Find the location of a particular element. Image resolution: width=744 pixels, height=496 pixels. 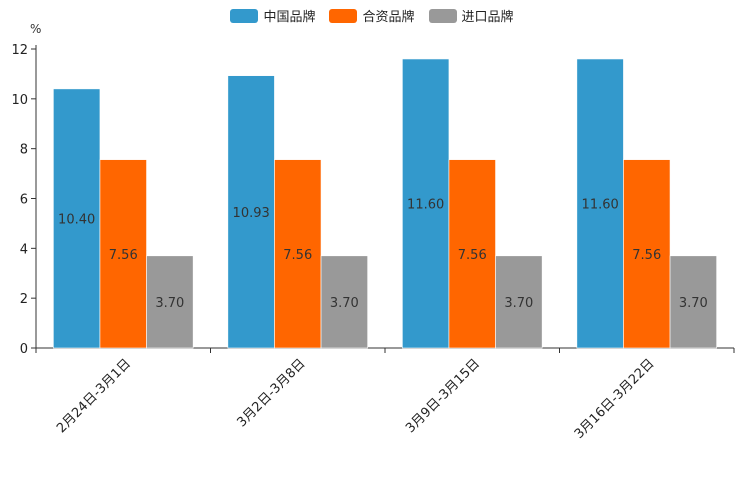

legend-item-china-brand: 中国品牌 is located at coordinates (272, 15).